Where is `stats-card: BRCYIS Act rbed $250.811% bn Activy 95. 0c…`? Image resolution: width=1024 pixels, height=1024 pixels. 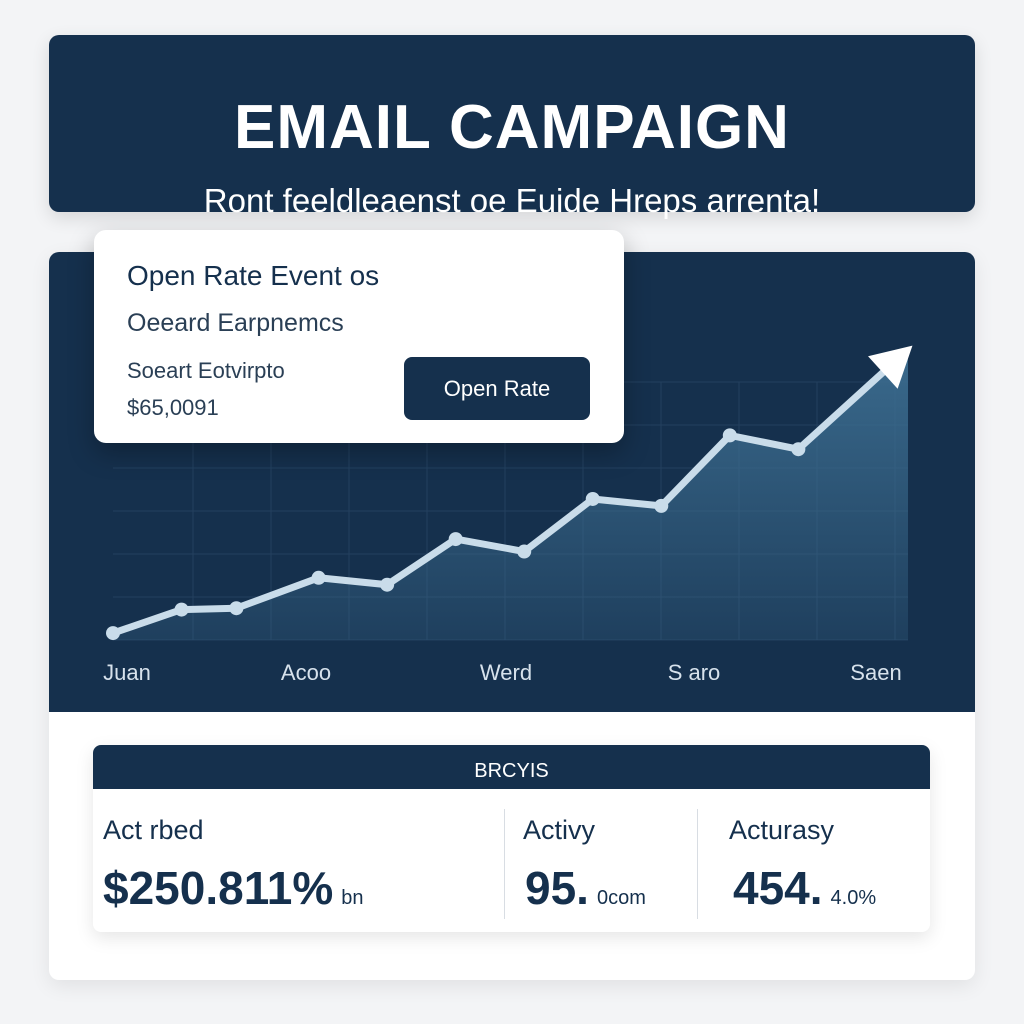 stats-card: BRCYIS Act rbed $250.811% bn Activy 95. 0c… is located at coordinates (511, 838).